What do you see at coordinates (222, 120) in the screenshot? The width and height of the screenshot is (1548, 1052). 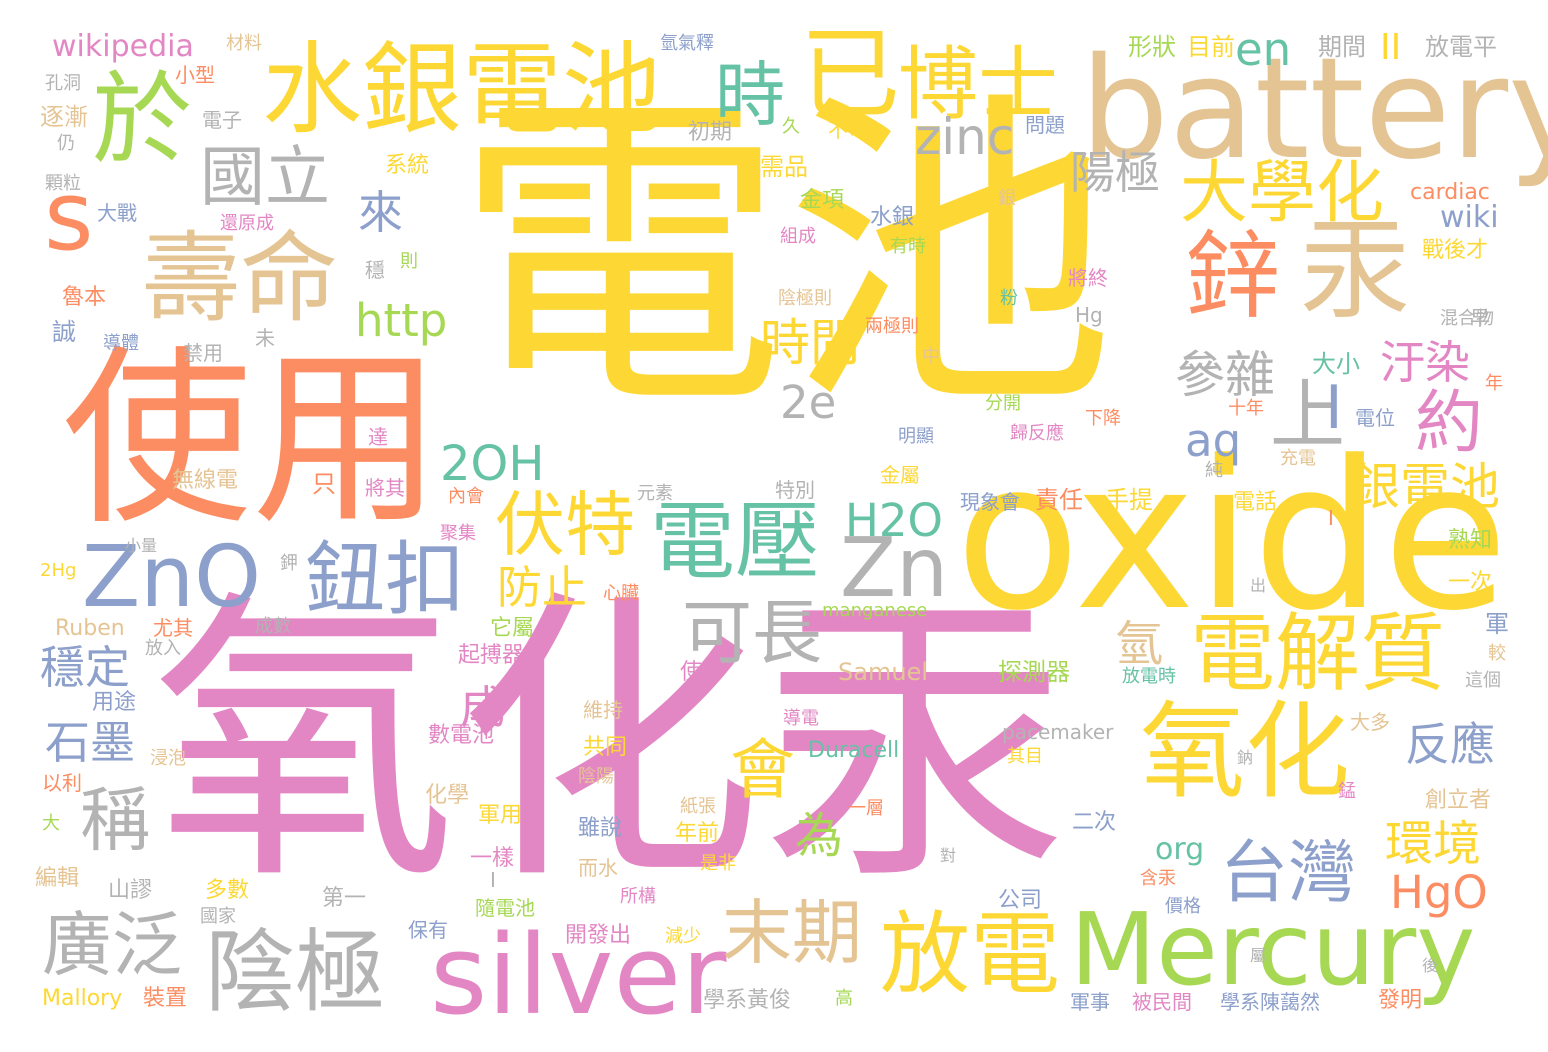 I see `word: 電子` at bounding box center [222, 120].